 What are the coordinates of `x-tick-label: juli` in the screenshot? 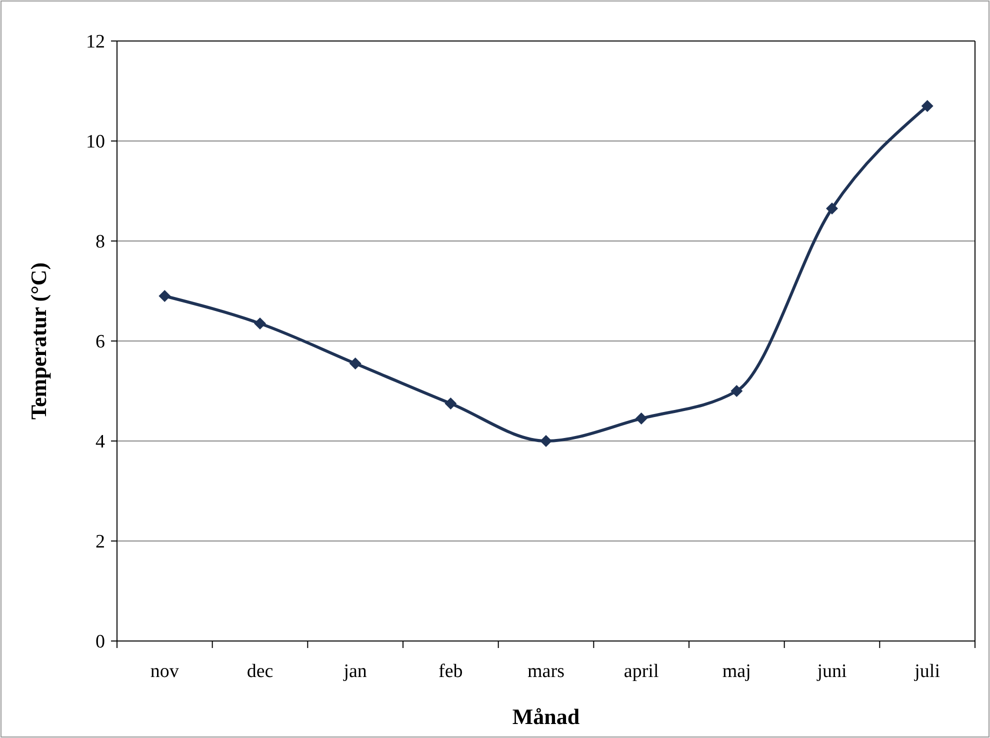 It's located at (927, 671).